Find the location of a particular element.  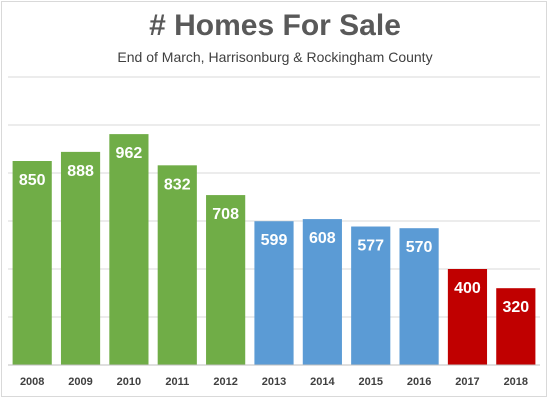

x-tick-2009: 2009 is located at coordinates (80, 382).